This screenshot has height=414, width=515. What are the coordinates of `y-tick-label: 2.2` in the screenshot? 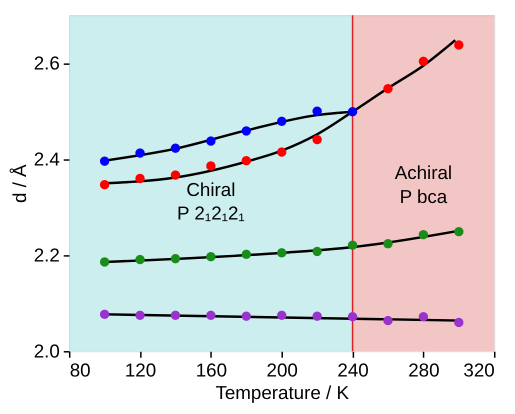 It's located at (47, 255).